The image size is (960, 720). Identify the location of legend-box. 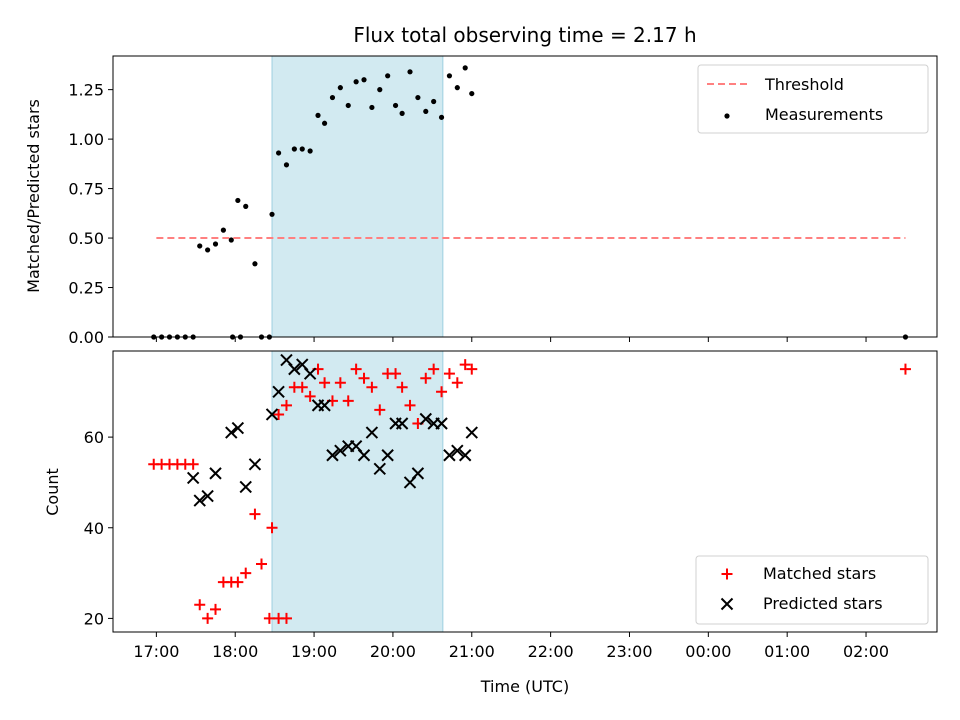
(813, 99).